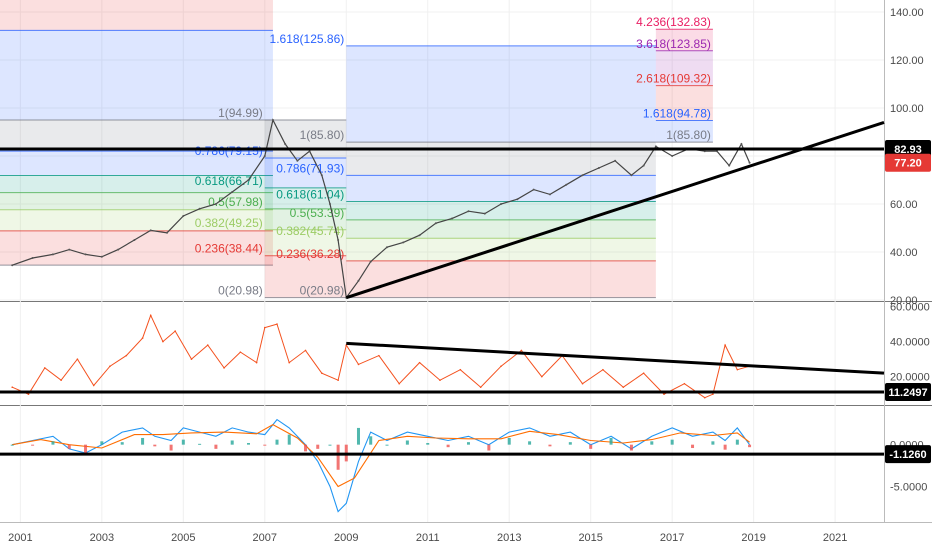 The height and width of the screenshot is (555, 932). I want to click on fib-level-label-1-4: 0.618(66.71), so click(229, 181).